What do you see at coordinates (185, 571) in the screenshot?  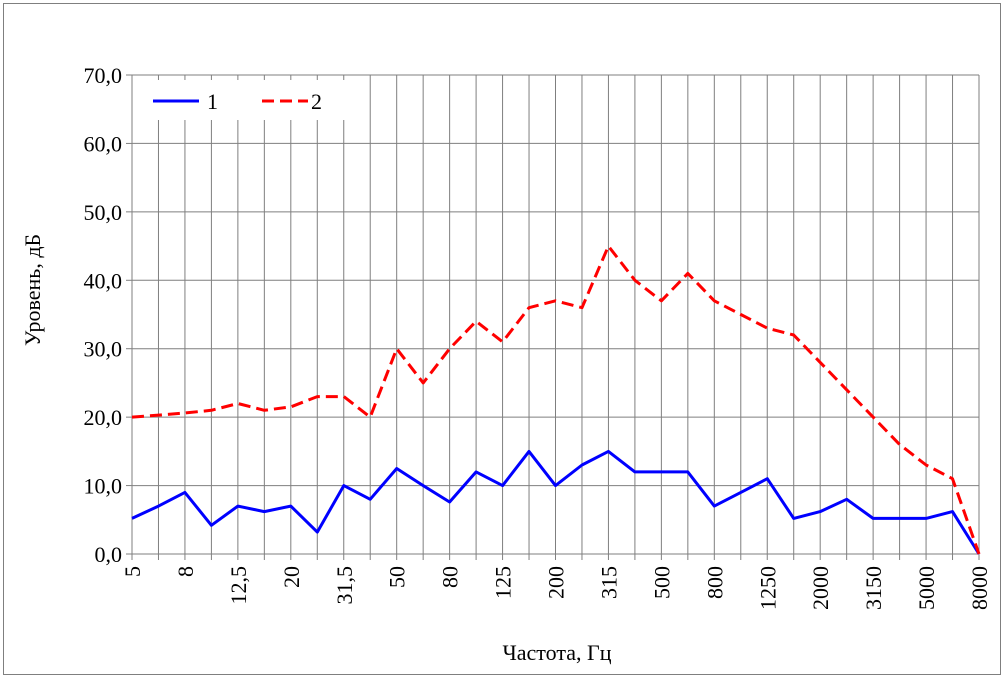 I see `x-tick-label: 8` at bounding box center [185, 571].